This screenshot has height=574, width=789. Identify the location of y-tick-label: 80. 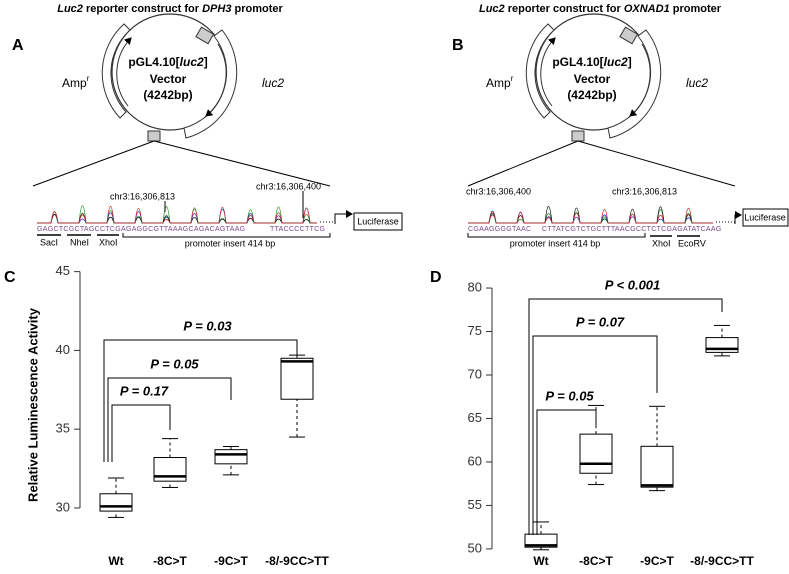
(475, 286).